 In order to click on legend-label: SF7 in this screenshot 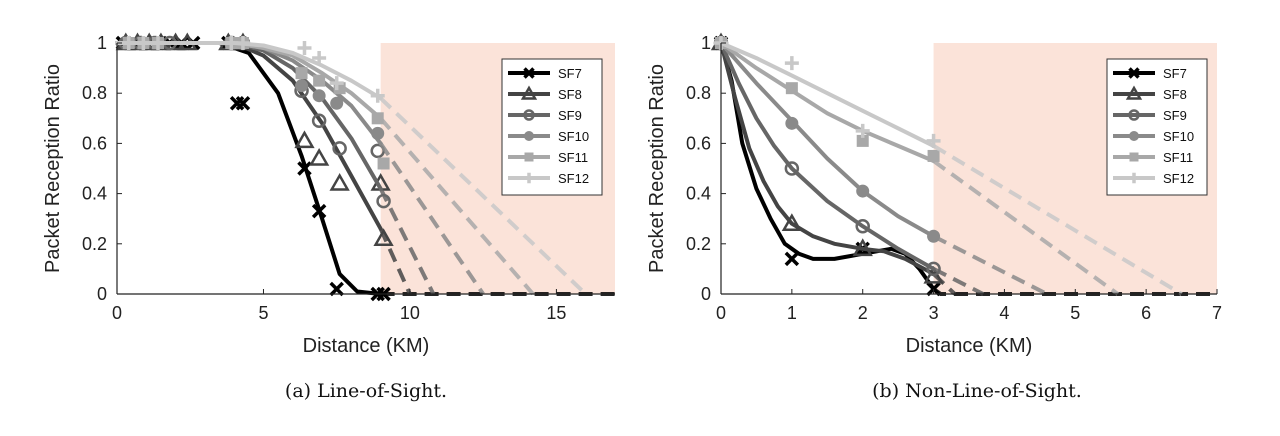, I will do `click(1175, 73)`.